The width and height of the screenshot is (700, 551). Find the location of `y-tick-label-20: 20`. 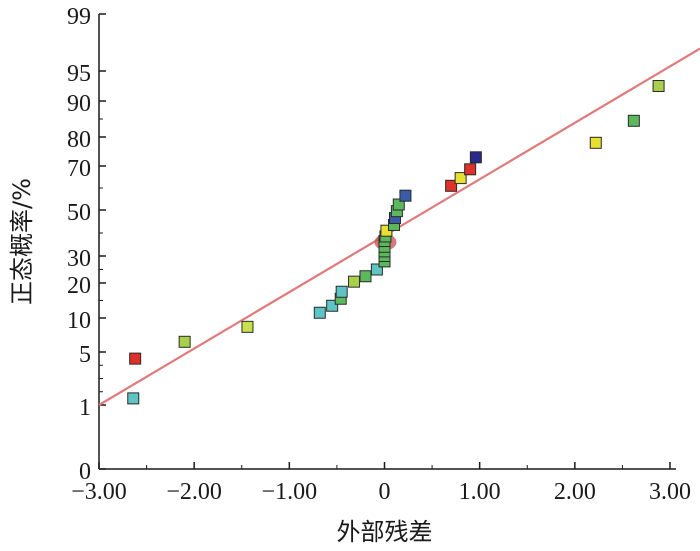

y-tick-label-20: 20 is located at coordinates (79, 286).